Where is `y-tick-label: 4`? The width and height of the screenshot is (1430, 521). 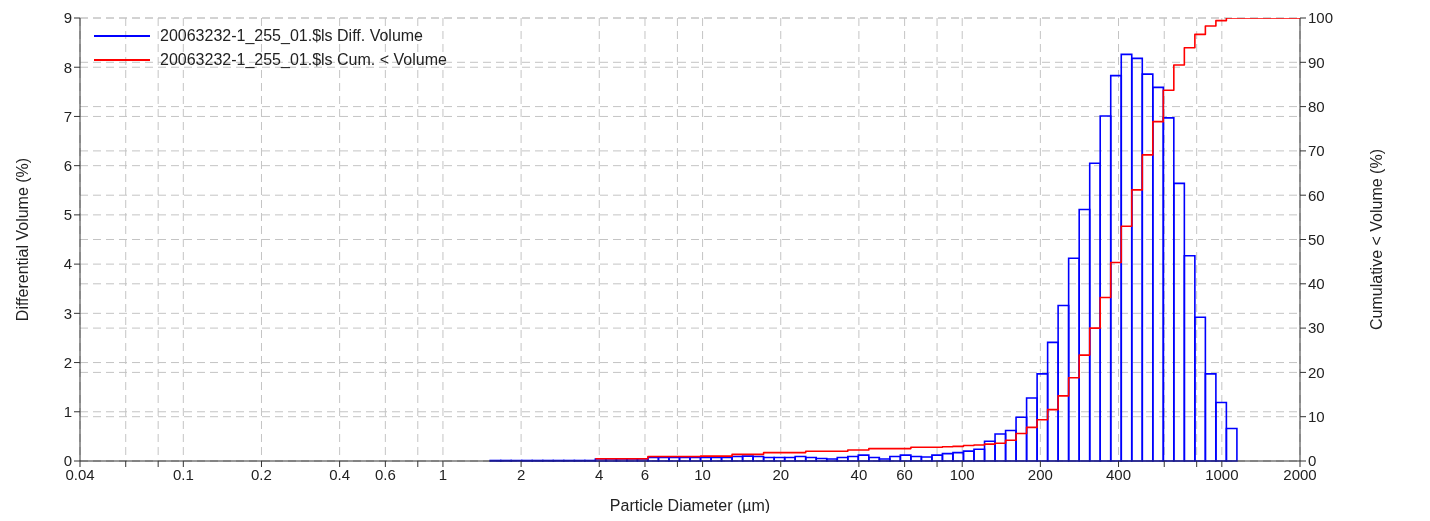
y-tick-label: 4 is located at coordinates (67, 264).